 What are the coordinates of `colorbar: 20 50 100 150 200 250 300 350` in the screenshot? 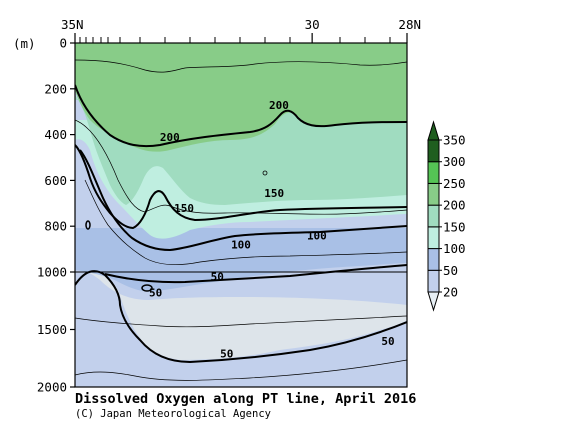 It's located at (446, 216).